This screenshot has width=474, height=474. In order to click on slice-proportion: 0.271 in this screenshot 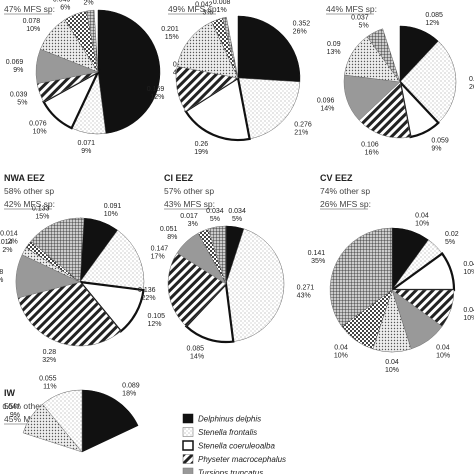, I will do `click(306, 288)`.